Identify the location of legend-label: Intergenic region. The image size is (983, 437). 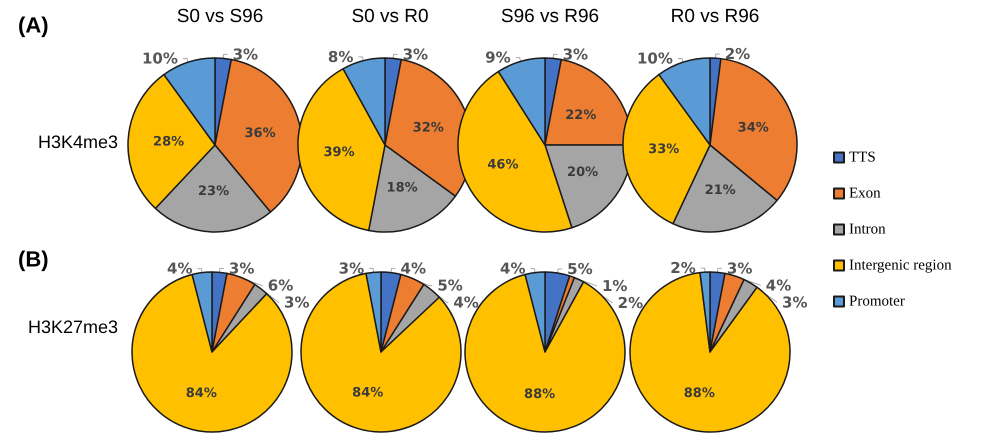
(900, 266).